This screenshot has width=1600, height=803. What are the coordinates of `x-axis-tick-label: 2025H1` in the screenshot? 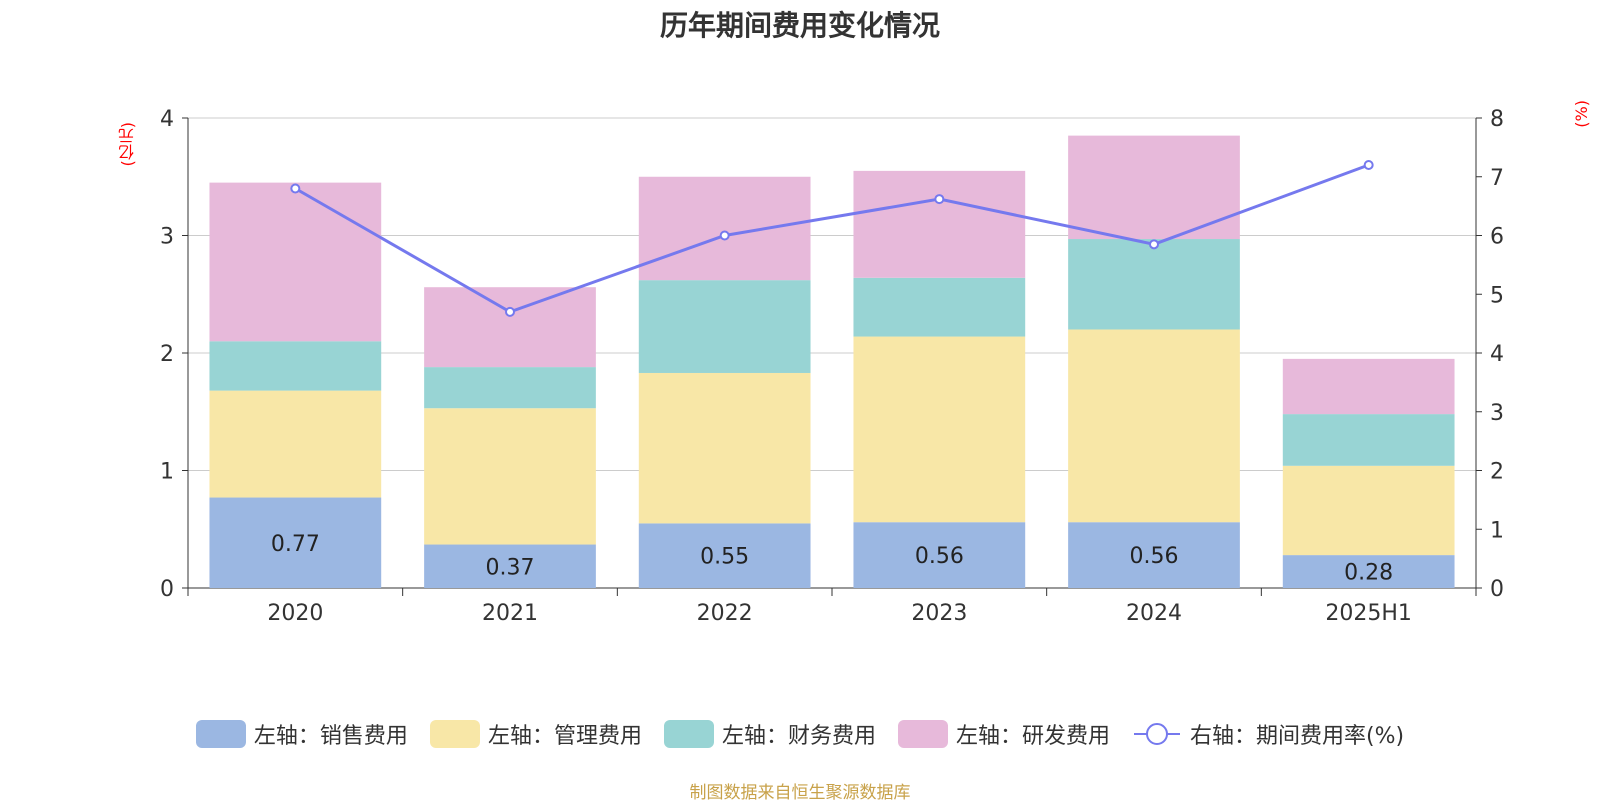 It's located at (1368, 613).